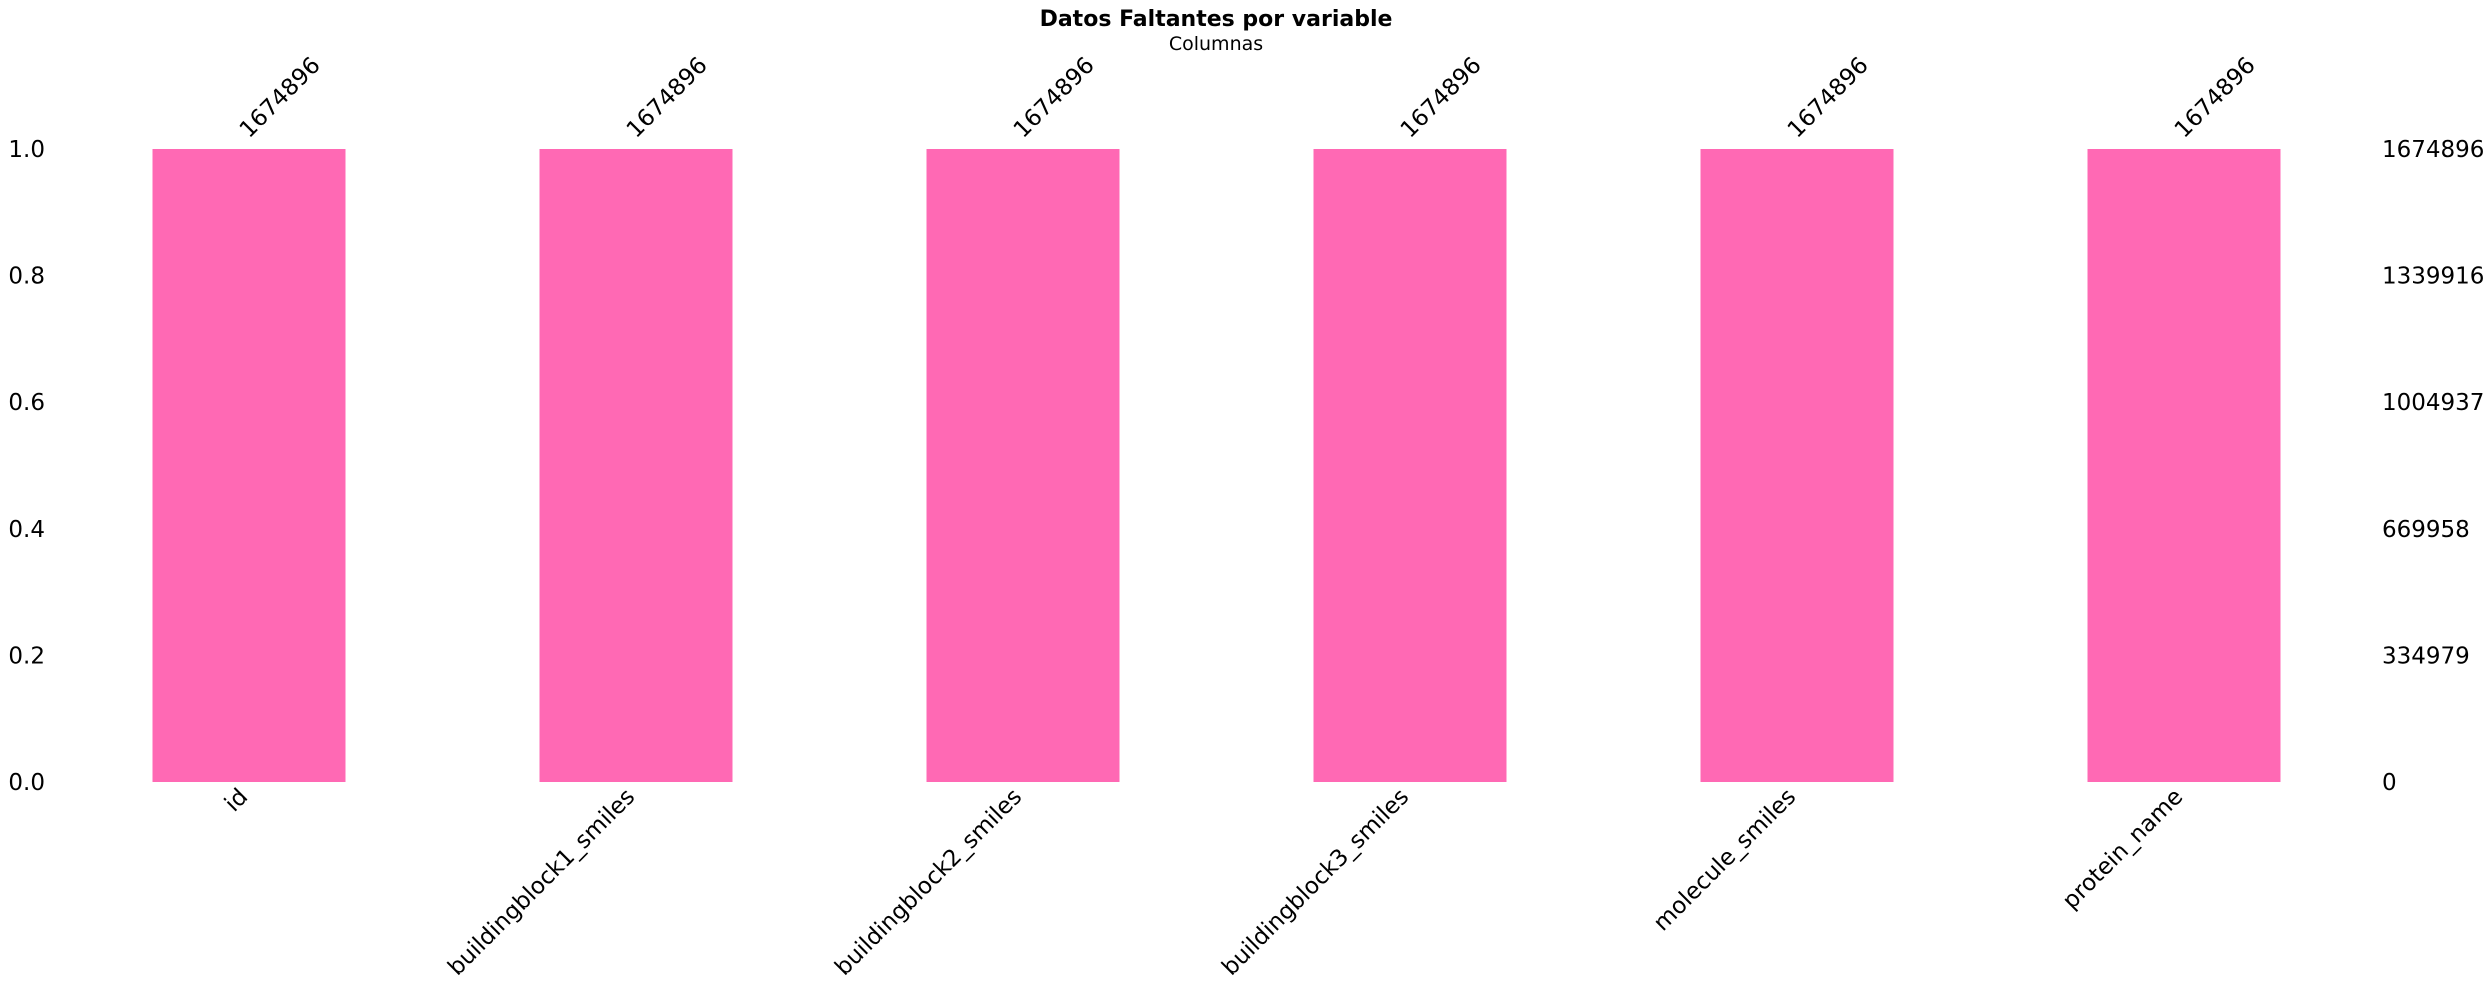  What do you see at coordinates (26, 656) in the screenshot?
I see `y-tick-left-1: 0.2` at bounding box center [26, 656].